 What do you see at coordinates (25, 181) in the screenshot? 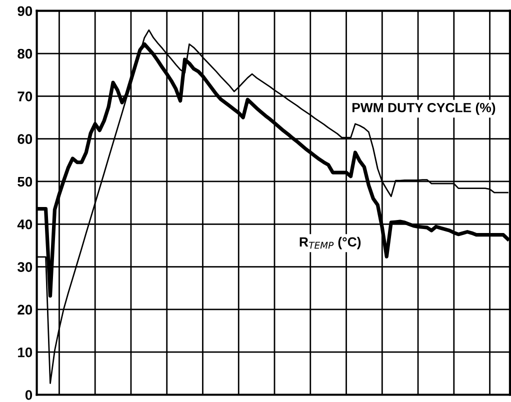
I see `y-tick-label: 50` at bounding box center [25, 181].